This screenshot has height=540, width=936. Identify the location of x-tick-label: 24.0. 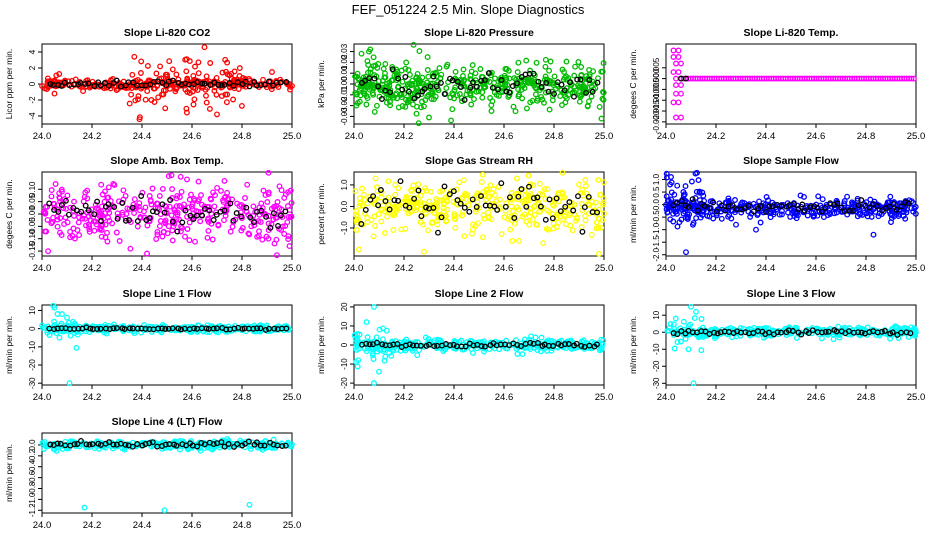
(42, 136).